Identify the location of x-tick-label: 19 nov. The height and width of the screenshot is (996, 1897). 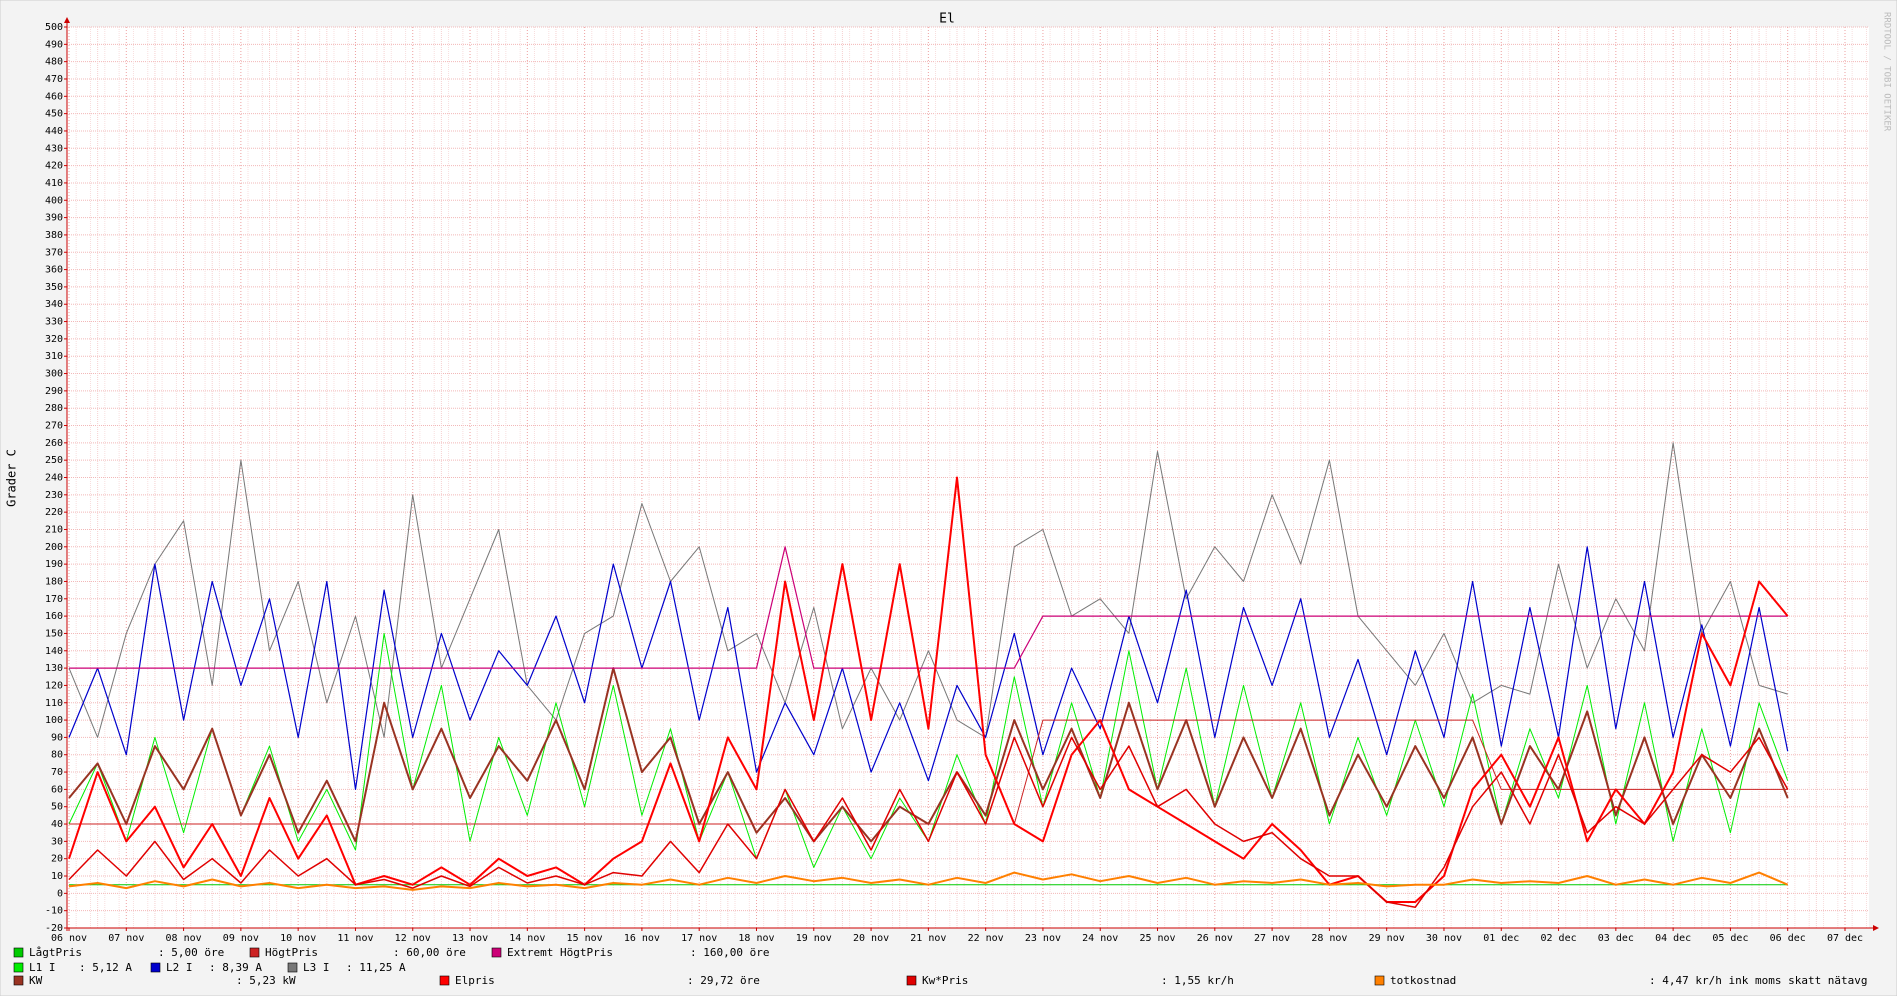
(814, 938).